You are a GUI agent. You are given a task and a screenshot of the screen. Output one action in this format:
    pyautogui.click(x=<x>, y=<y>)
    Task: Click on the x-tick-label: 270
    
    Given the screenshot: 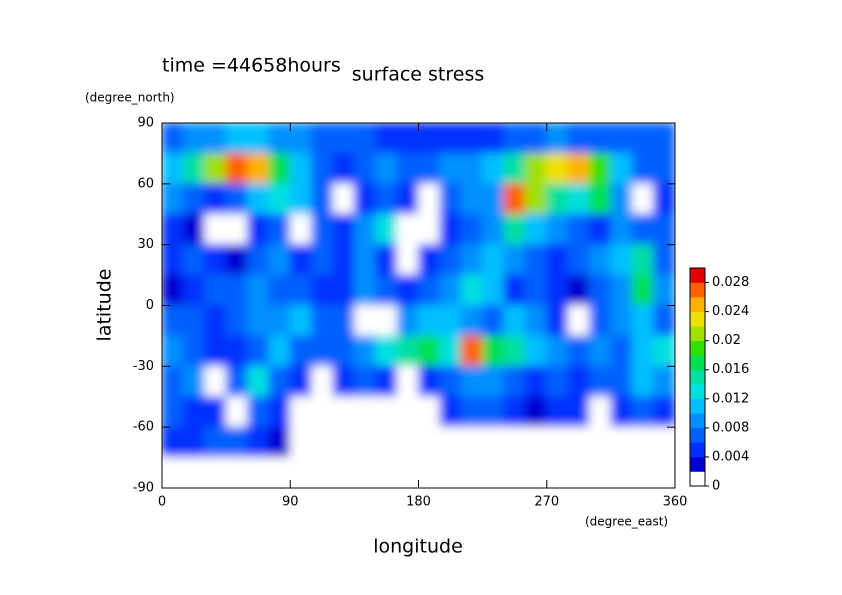 What is the action you would take?
    pyautogui.click(x=546, y=502)
    